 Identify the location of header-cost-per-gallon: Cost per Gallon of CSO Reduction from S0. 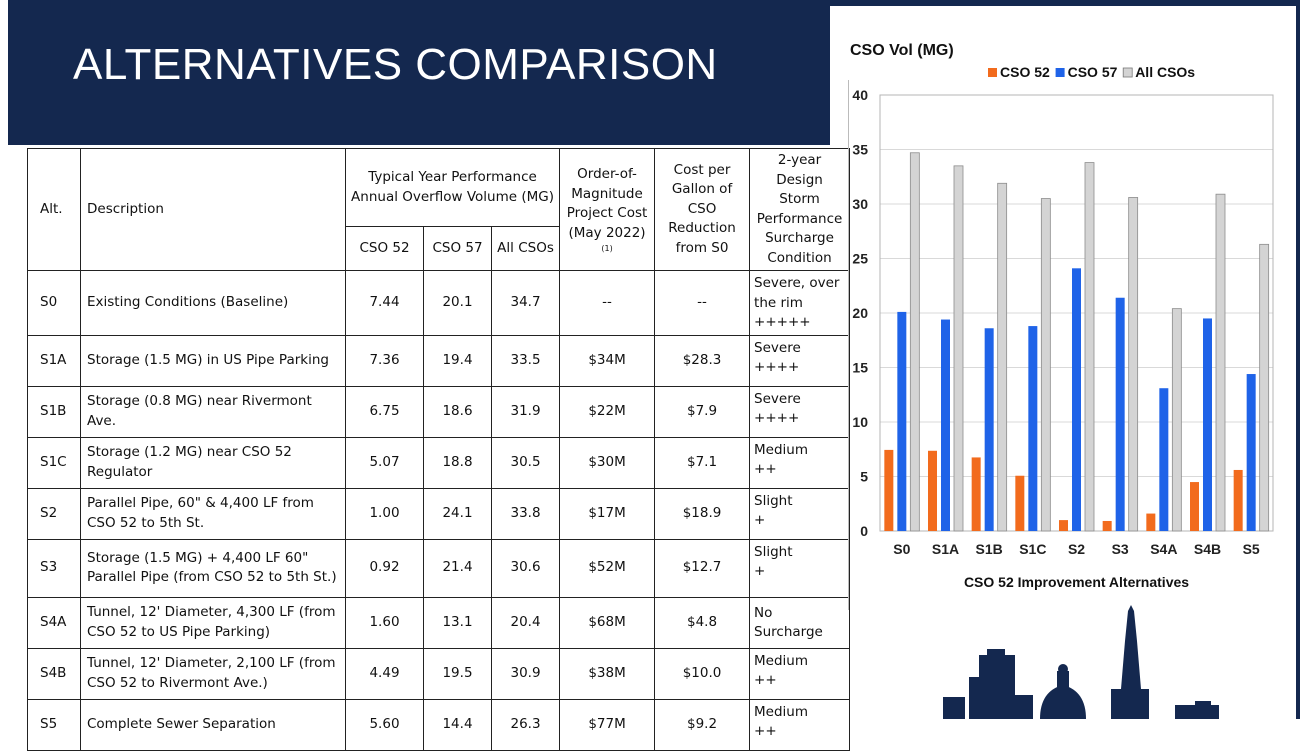
(702, 209).